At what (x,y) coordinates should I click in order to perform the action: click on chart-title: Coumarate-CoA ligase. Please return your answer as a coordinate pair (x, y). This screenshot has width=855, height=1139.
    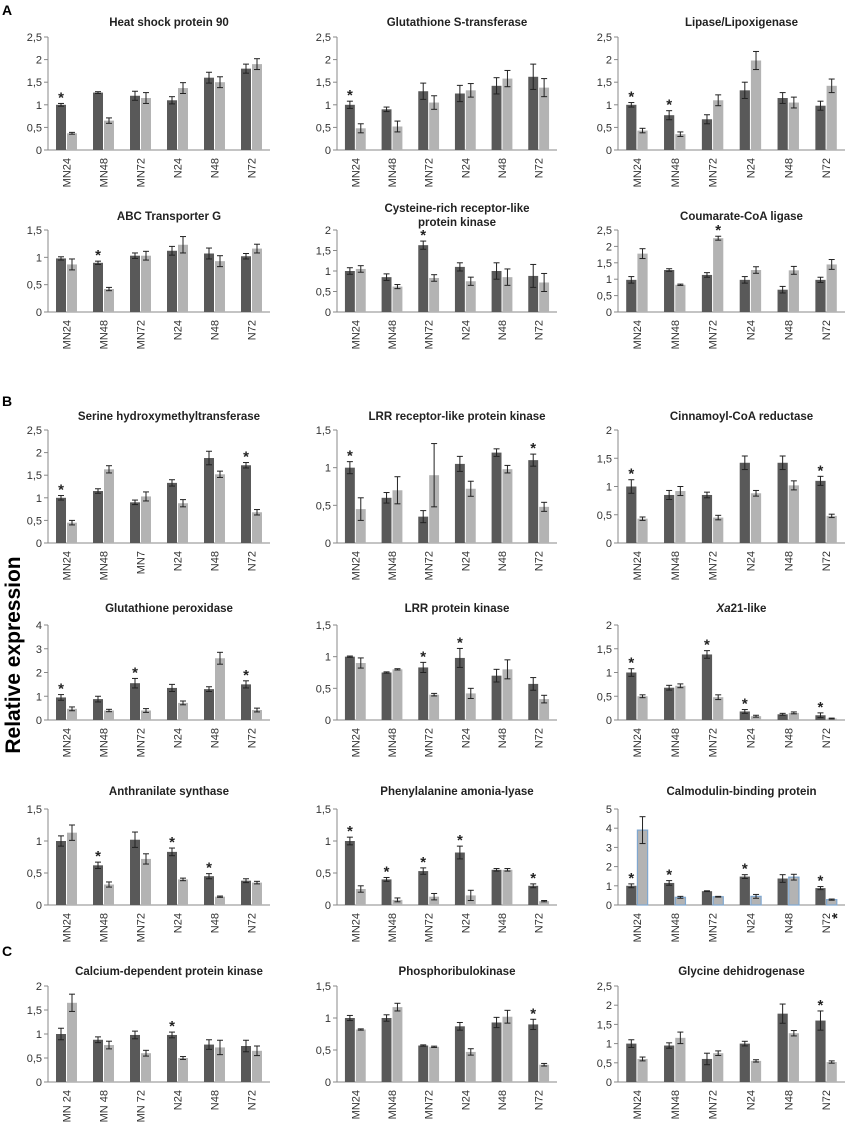
    Looking at the image, I should click on (741, 217).